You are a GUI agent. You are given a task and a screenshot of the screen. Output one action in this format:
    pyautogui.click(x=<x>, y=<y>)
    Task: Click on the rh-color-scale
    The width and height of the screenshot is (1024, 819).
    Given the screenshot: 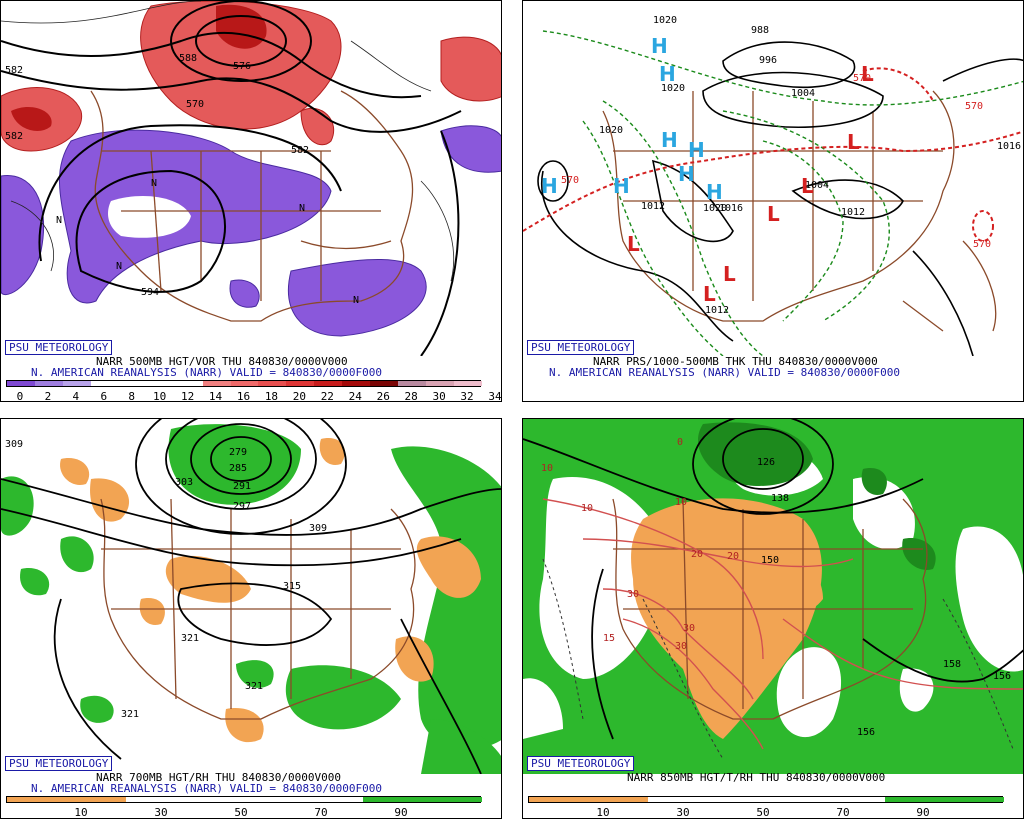 What is the action you would take?
    pyautogui.click(x=244, y=799)
    